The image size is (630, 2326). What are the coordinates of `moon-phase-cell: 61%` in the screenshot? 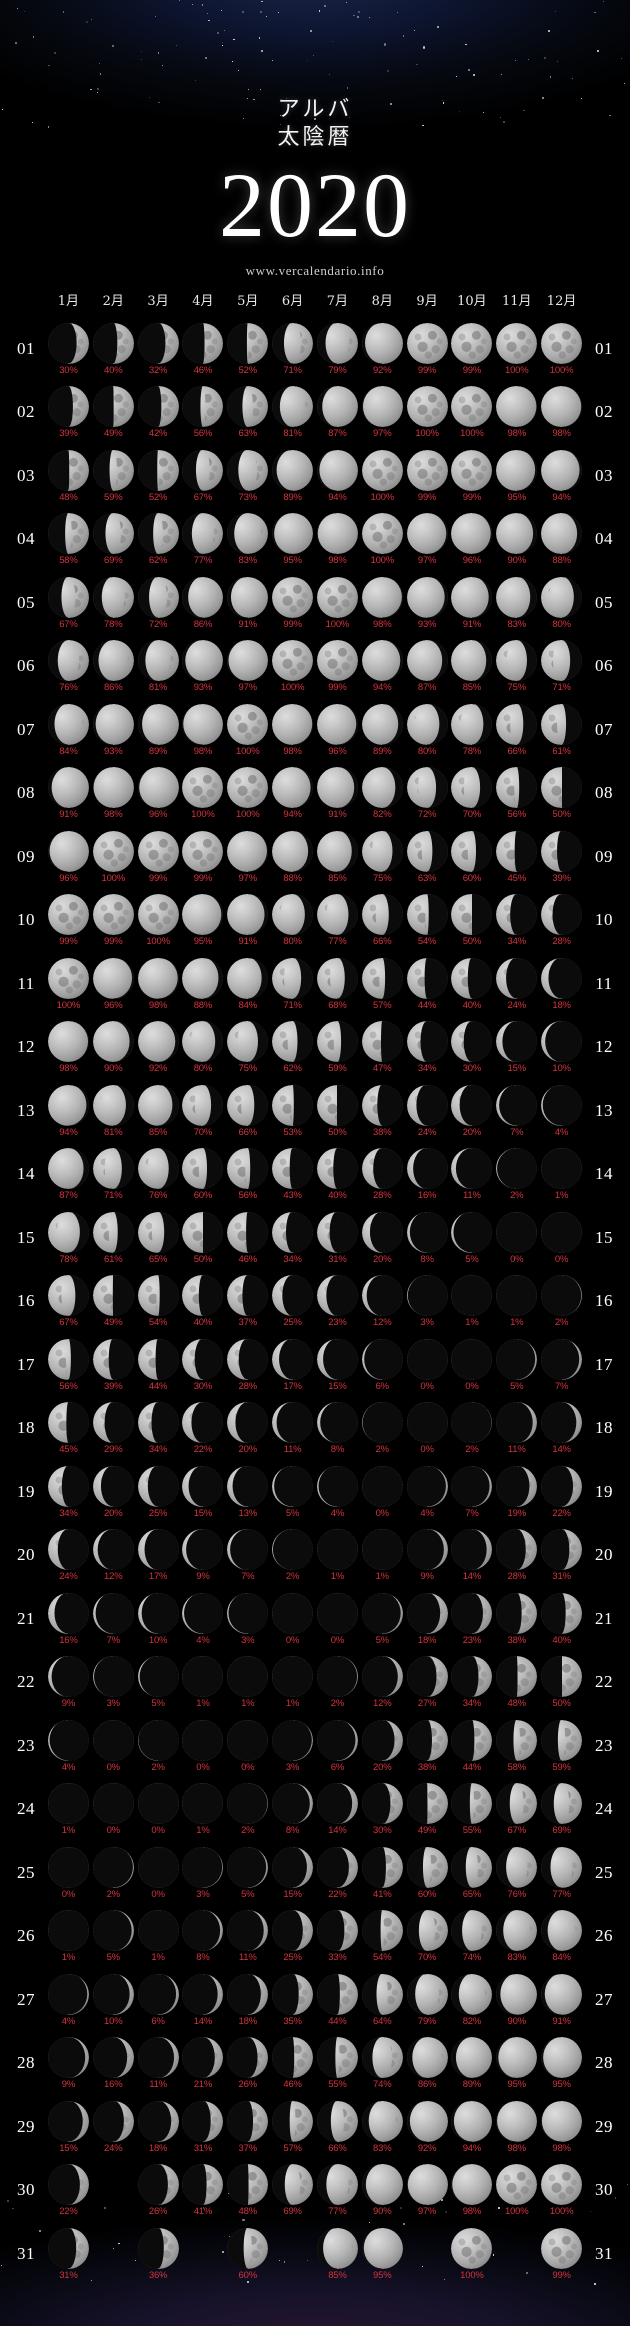 It's located at (561, 730).